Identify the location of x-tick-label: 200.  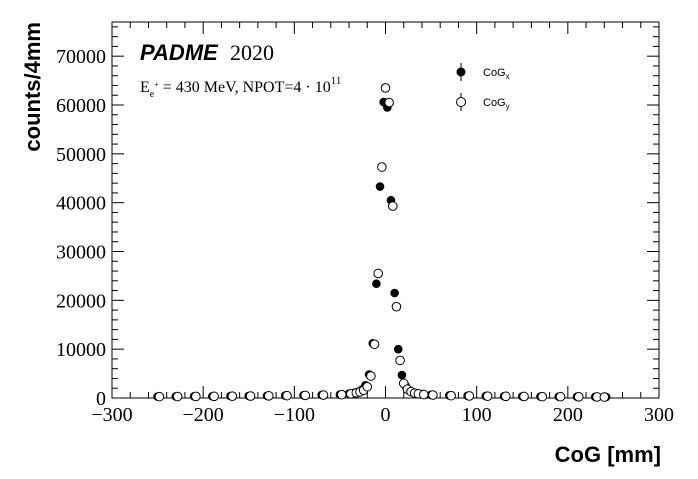
(568, 415).